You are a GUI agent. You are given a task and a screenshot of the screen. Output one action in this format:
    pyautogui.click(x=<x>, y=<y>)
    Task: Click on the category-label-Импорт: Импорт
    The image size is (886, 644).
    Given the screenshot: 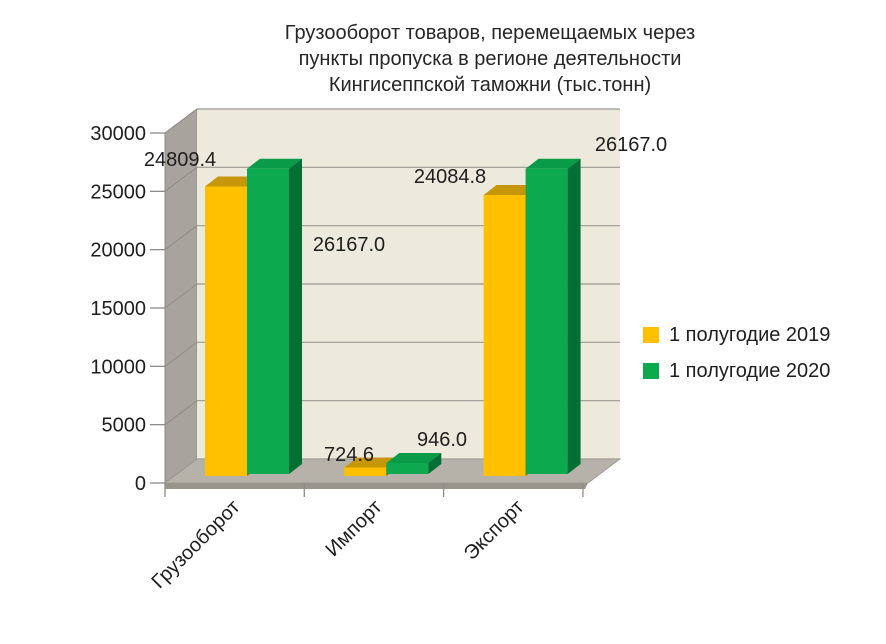 What is the action you would take?
    pyautogui.click(x=354, y=528)
    